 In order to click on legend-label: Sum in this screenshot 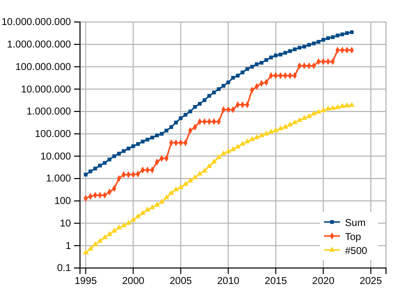, I will do `click(355, 223)`.